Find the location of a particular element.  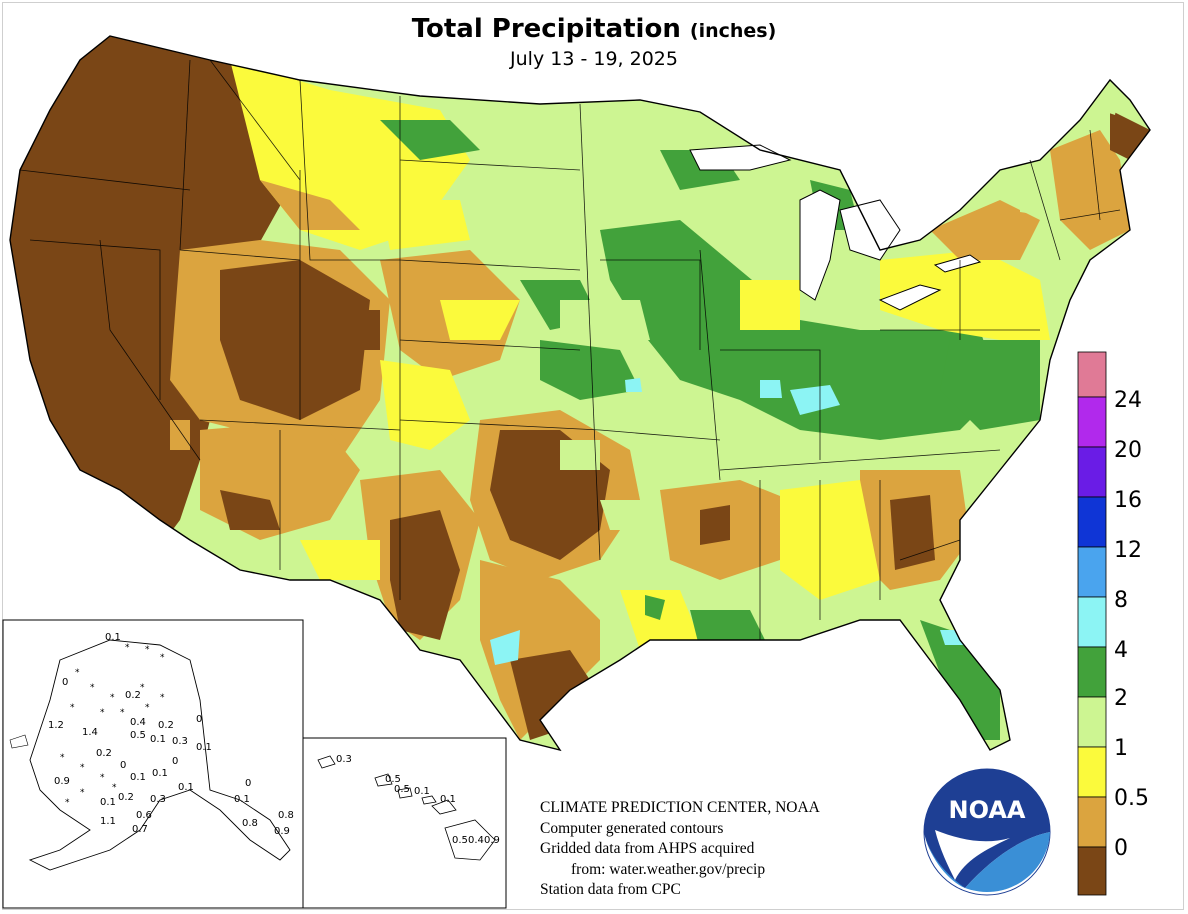

legend-label: 0 is located at coordinates (1121, 848).